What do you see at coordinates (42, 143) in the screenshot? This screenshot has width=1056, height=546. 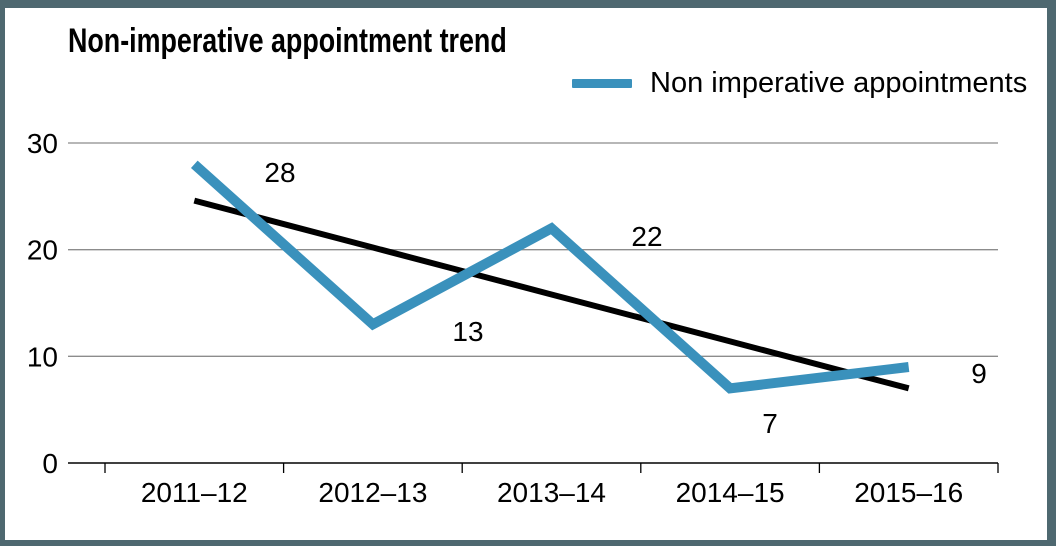 I see `y-tick-label: 30` at bounding box center [42, 143].